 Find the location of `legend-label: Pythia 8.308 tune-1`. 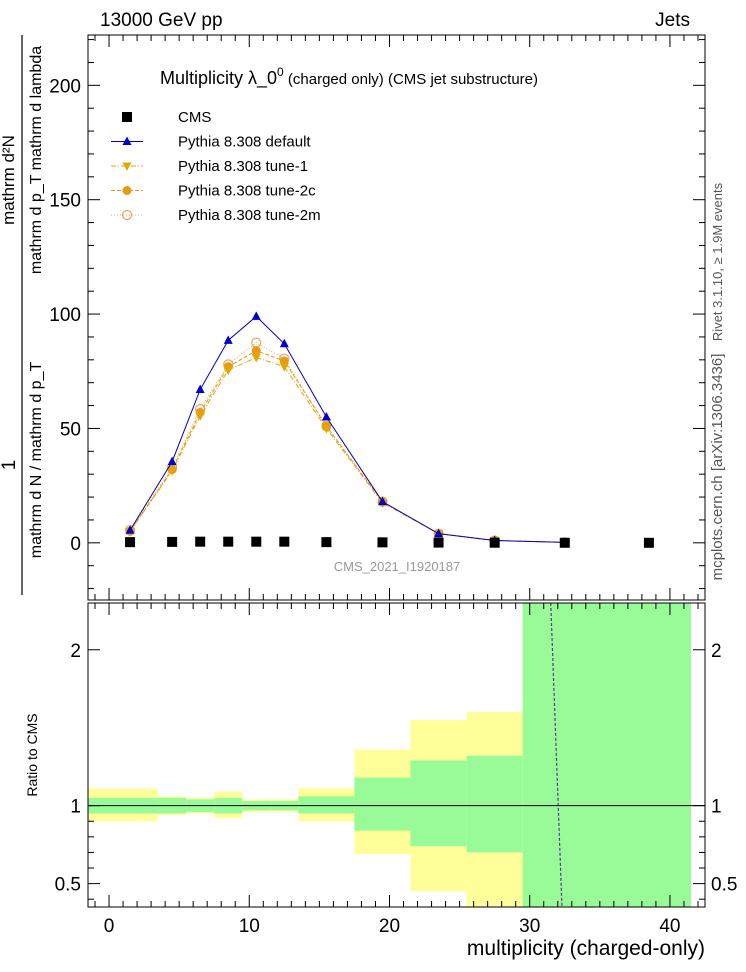

legend-label: Pythia 8.308 tune-1 is located at coordinates (243, 166).